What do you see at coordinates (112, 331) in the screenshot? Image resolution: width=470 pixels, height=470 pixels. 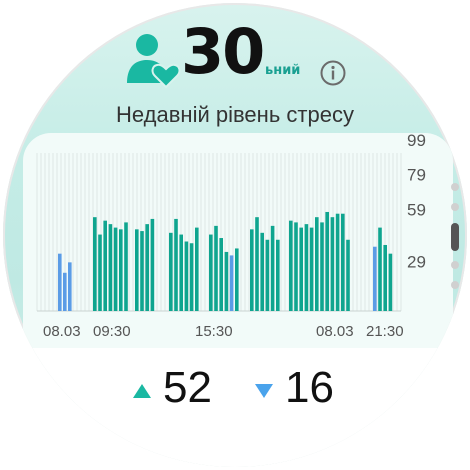 I see `x-tick-label: 09:30` at bounding box center [112, 331].